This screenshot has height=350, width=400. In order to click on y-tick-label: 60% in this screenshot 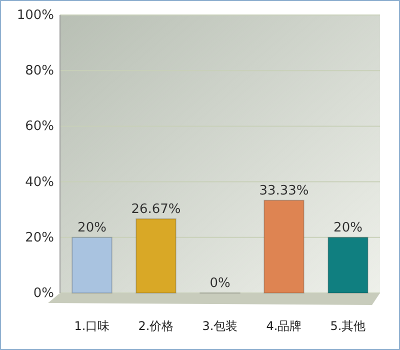, I will do `click(39, 126)`.